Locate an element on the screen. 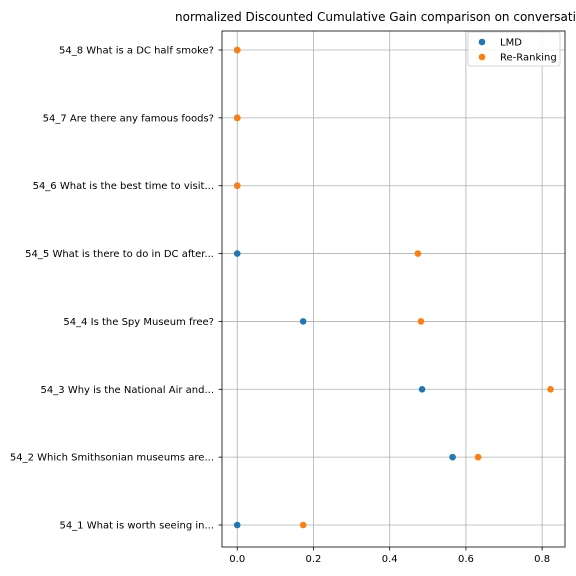  legend-label: LMD is located at coordinates (511, 43).